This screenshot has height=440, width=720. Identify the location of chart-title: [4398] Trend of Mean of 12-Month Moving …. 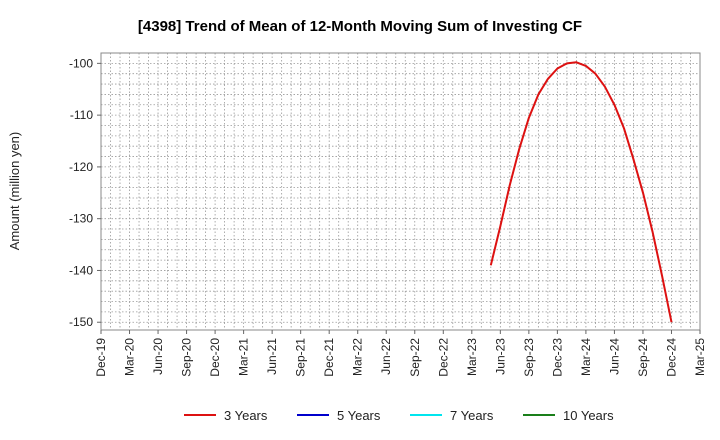
(360, 26).